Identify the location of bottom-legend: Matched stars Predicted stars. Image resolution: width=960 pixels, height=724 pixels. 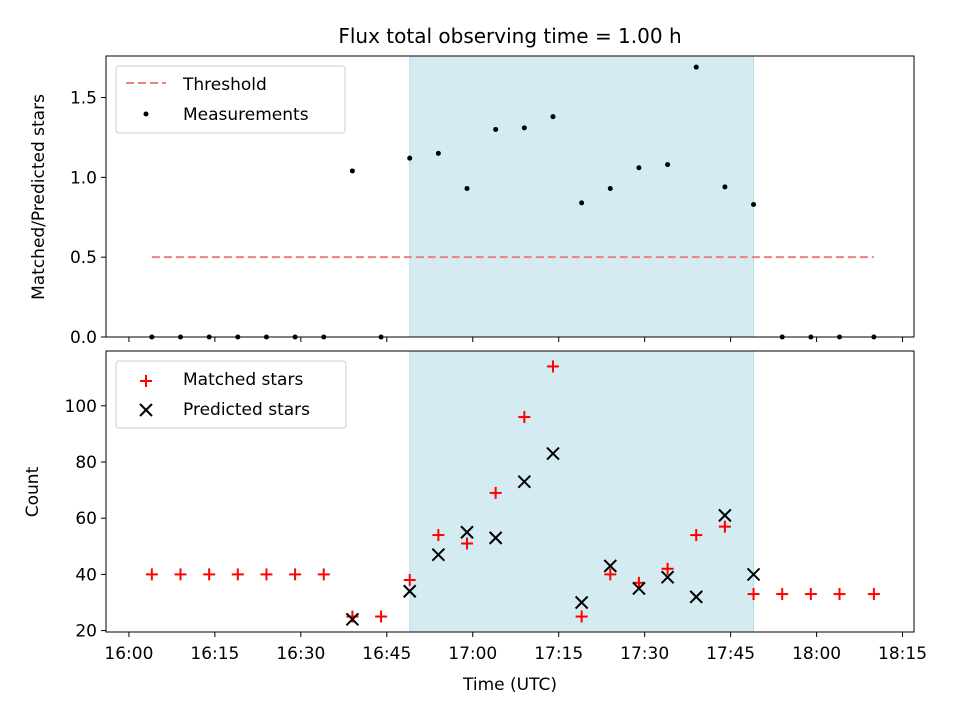
(231, 394).